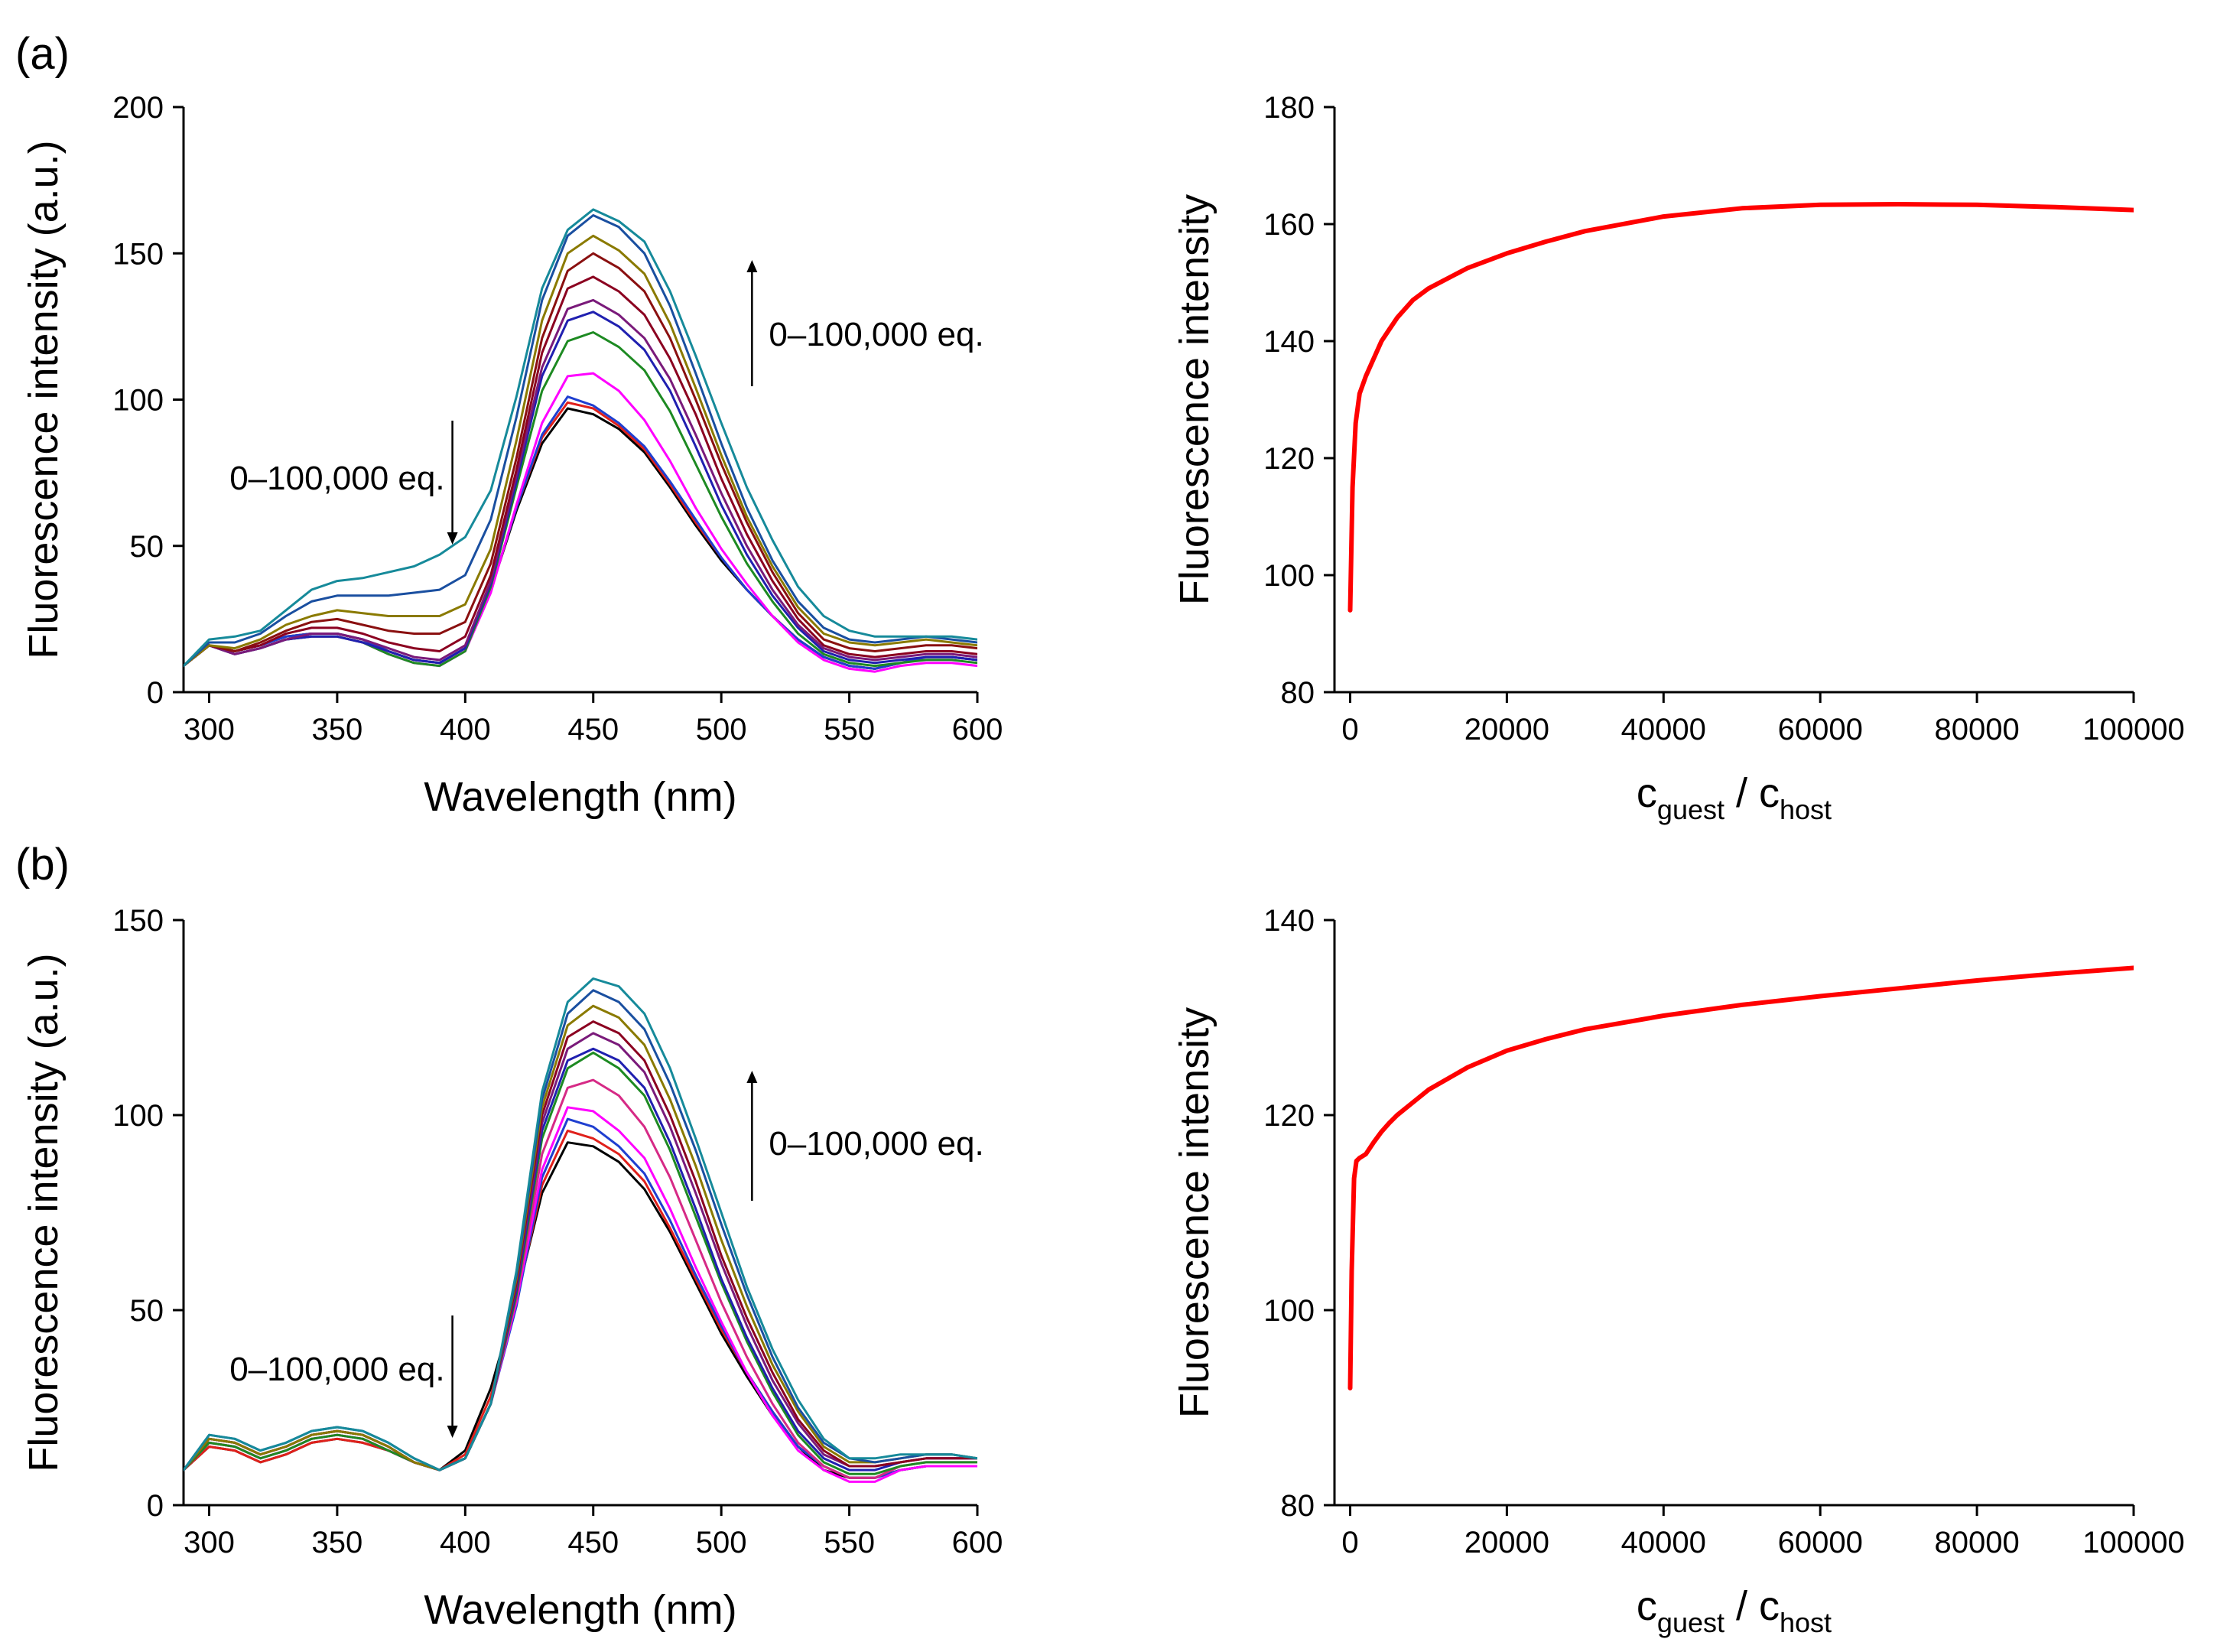 The image size is (2217, 1652). Describe the element at coordinates (1289, 108) in the screenshot. I see `y-tick-label: 180` at that location.